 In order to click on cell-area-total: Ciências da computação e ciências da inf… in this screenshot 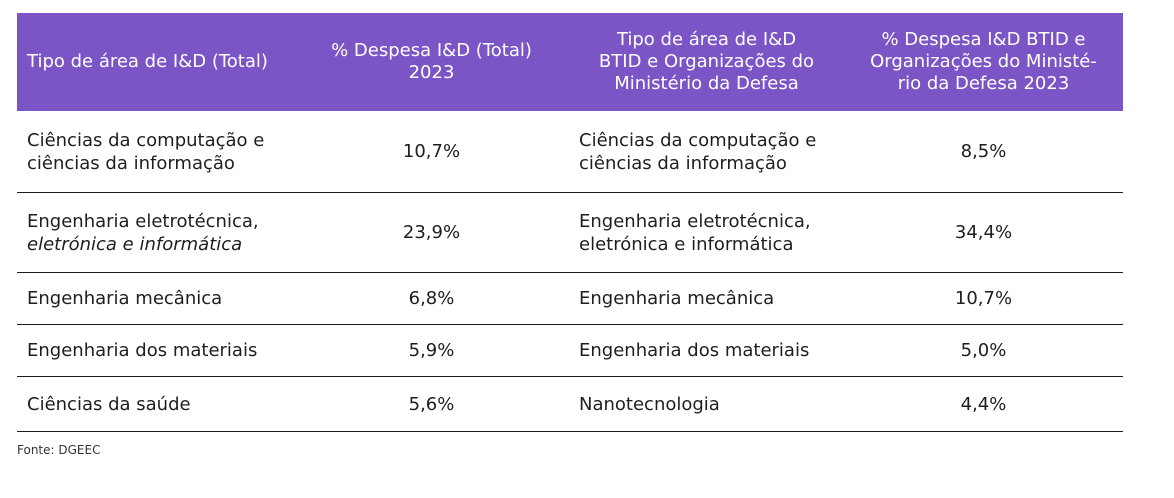, I will do `click(146, 151)`.